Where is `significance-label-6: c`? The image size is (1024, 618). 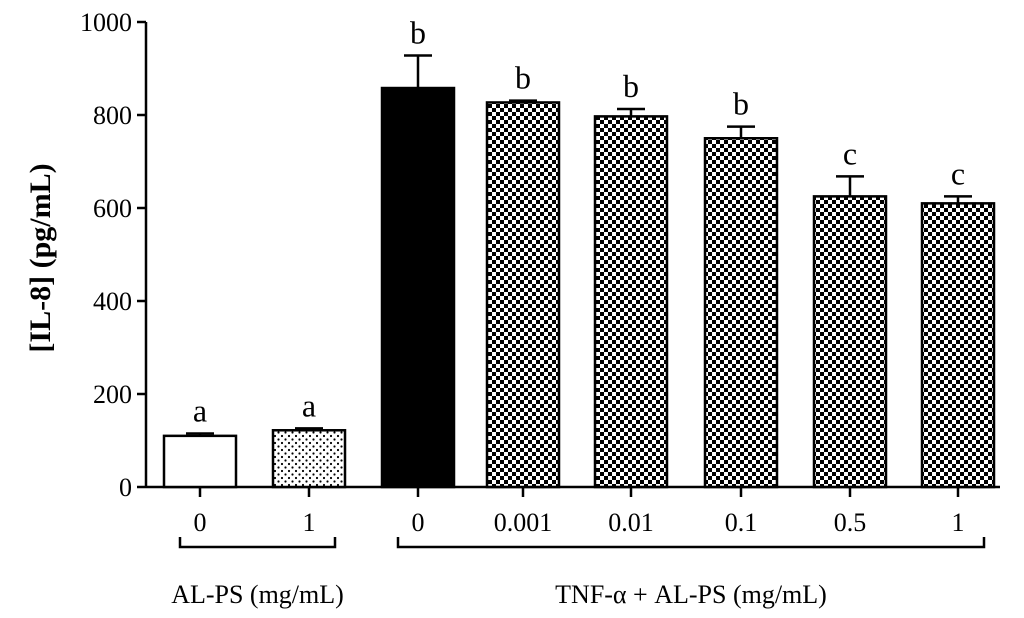 significance-label-6: c is located at coordinates (850, 153).